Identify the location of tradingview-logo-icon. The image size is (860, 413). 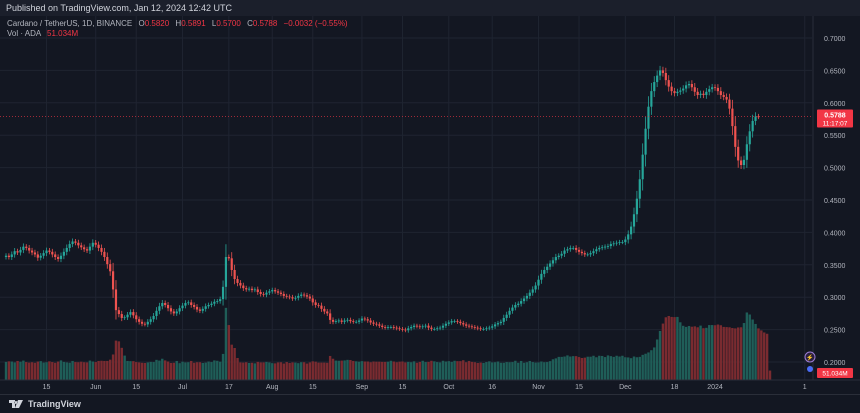
(17, 404).